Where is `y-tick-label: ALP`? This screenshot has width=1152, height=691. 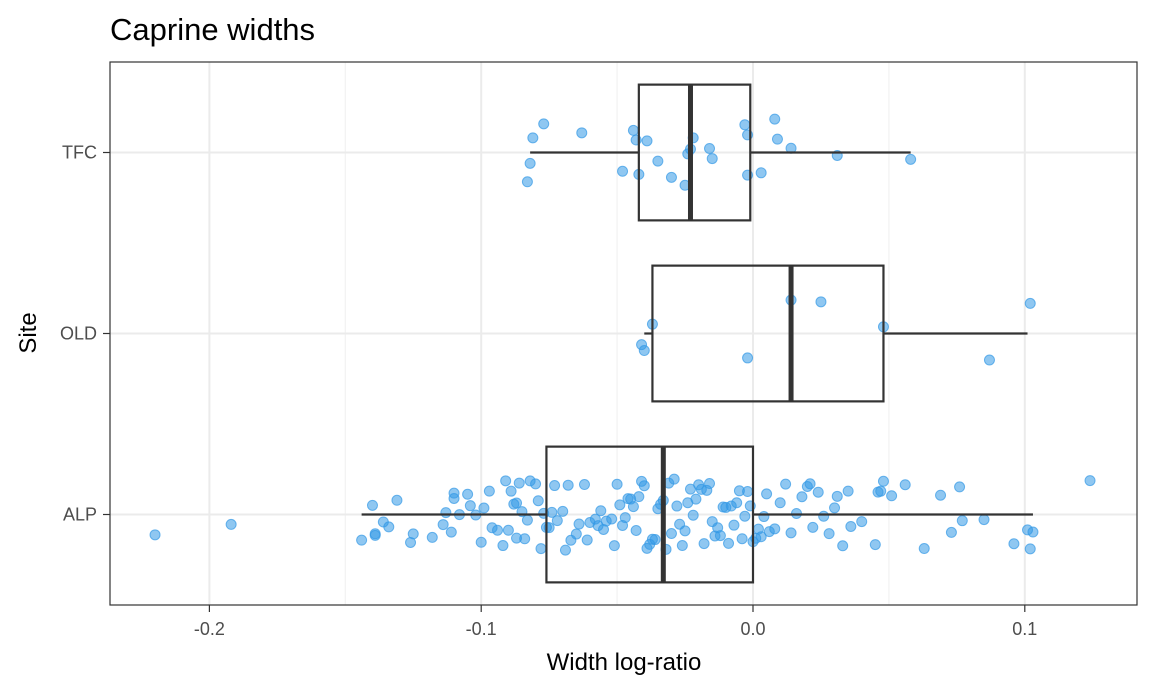 y-tick-label: ALP is located at coordinates (80, 515).